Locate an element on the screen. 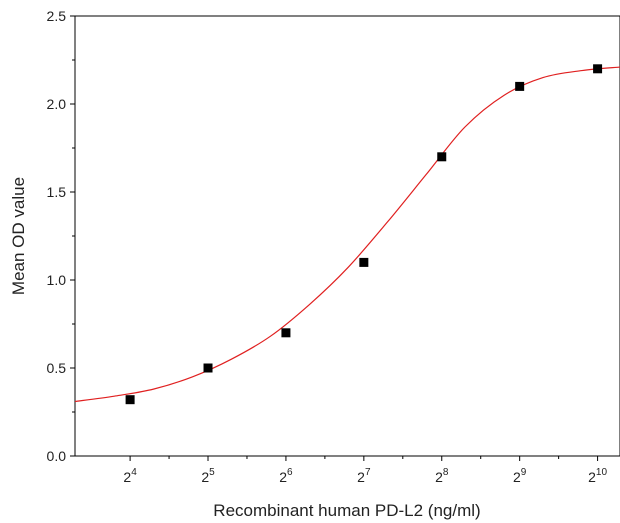 The height and width of the screenshot is (523, 620). x-tick-label: 29 is located at coordinates (520, 476).